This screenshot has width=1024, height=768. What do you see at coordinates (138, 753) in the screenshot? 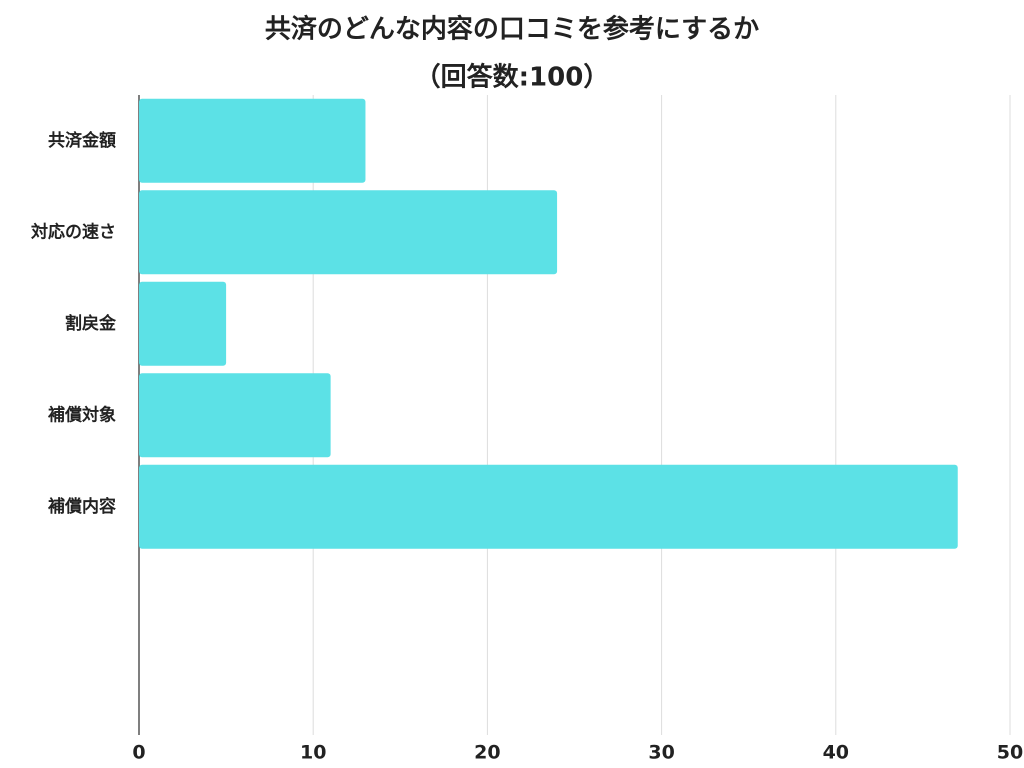
I see `x-tick-label: 0` at bounding box center [138, 753].